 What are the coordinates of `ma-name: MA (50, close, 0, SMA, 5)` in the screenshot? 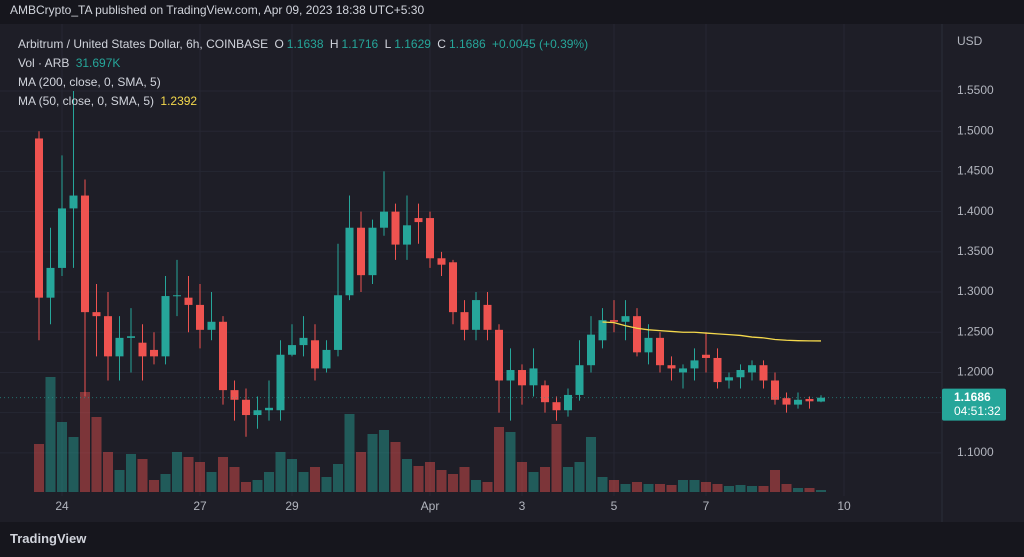 It's located at (86, 101).